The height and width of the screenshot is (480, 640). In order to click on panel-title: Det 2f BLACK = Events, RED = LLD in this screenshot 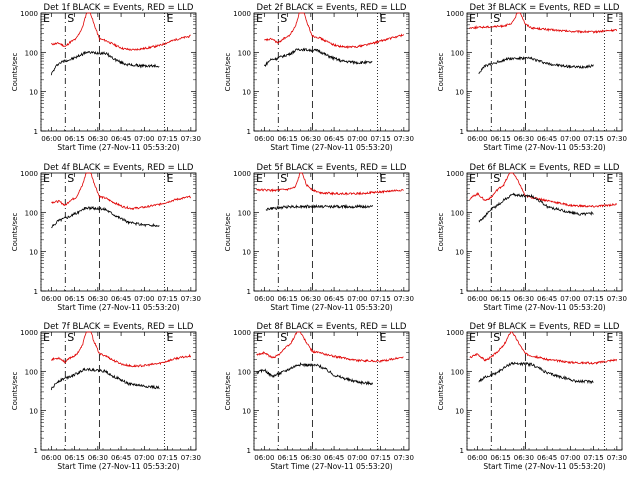, I will do `click(332, 8)`.